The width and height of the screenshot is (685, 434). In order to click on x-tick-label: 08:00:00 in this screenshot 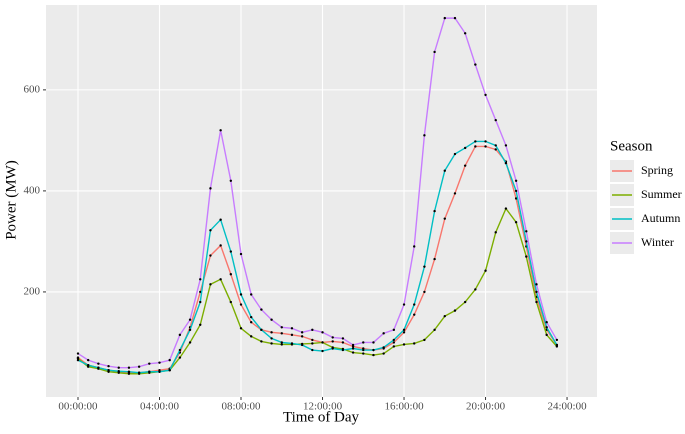, I will do `click(241, 407)`.